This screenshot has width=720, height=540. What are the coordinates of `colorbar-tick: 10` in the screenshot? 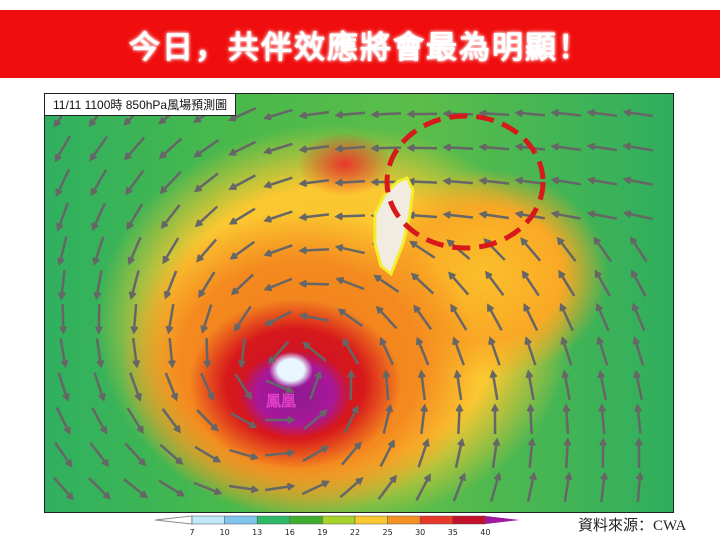 It's located at (224, 532).